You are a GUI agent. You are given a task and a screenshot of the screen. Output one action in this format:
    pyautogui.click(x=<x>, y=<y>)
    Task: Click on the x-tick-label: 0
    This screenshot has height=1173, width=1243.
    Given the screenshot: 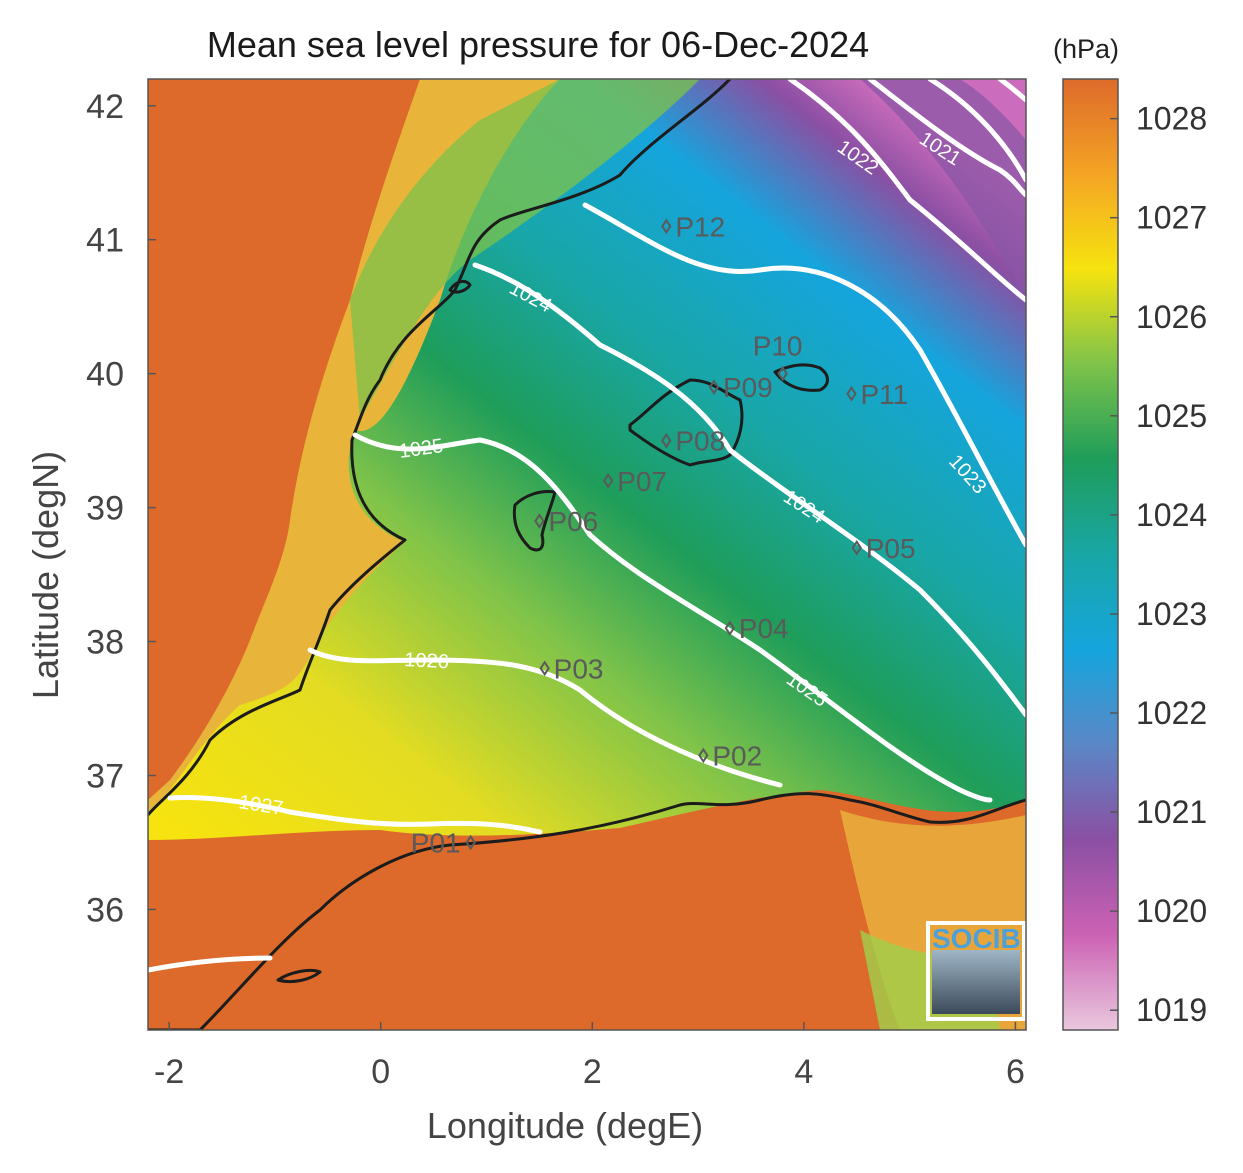 What is the action you would take?
    pyautogui.click(x=380, y=1072)
    